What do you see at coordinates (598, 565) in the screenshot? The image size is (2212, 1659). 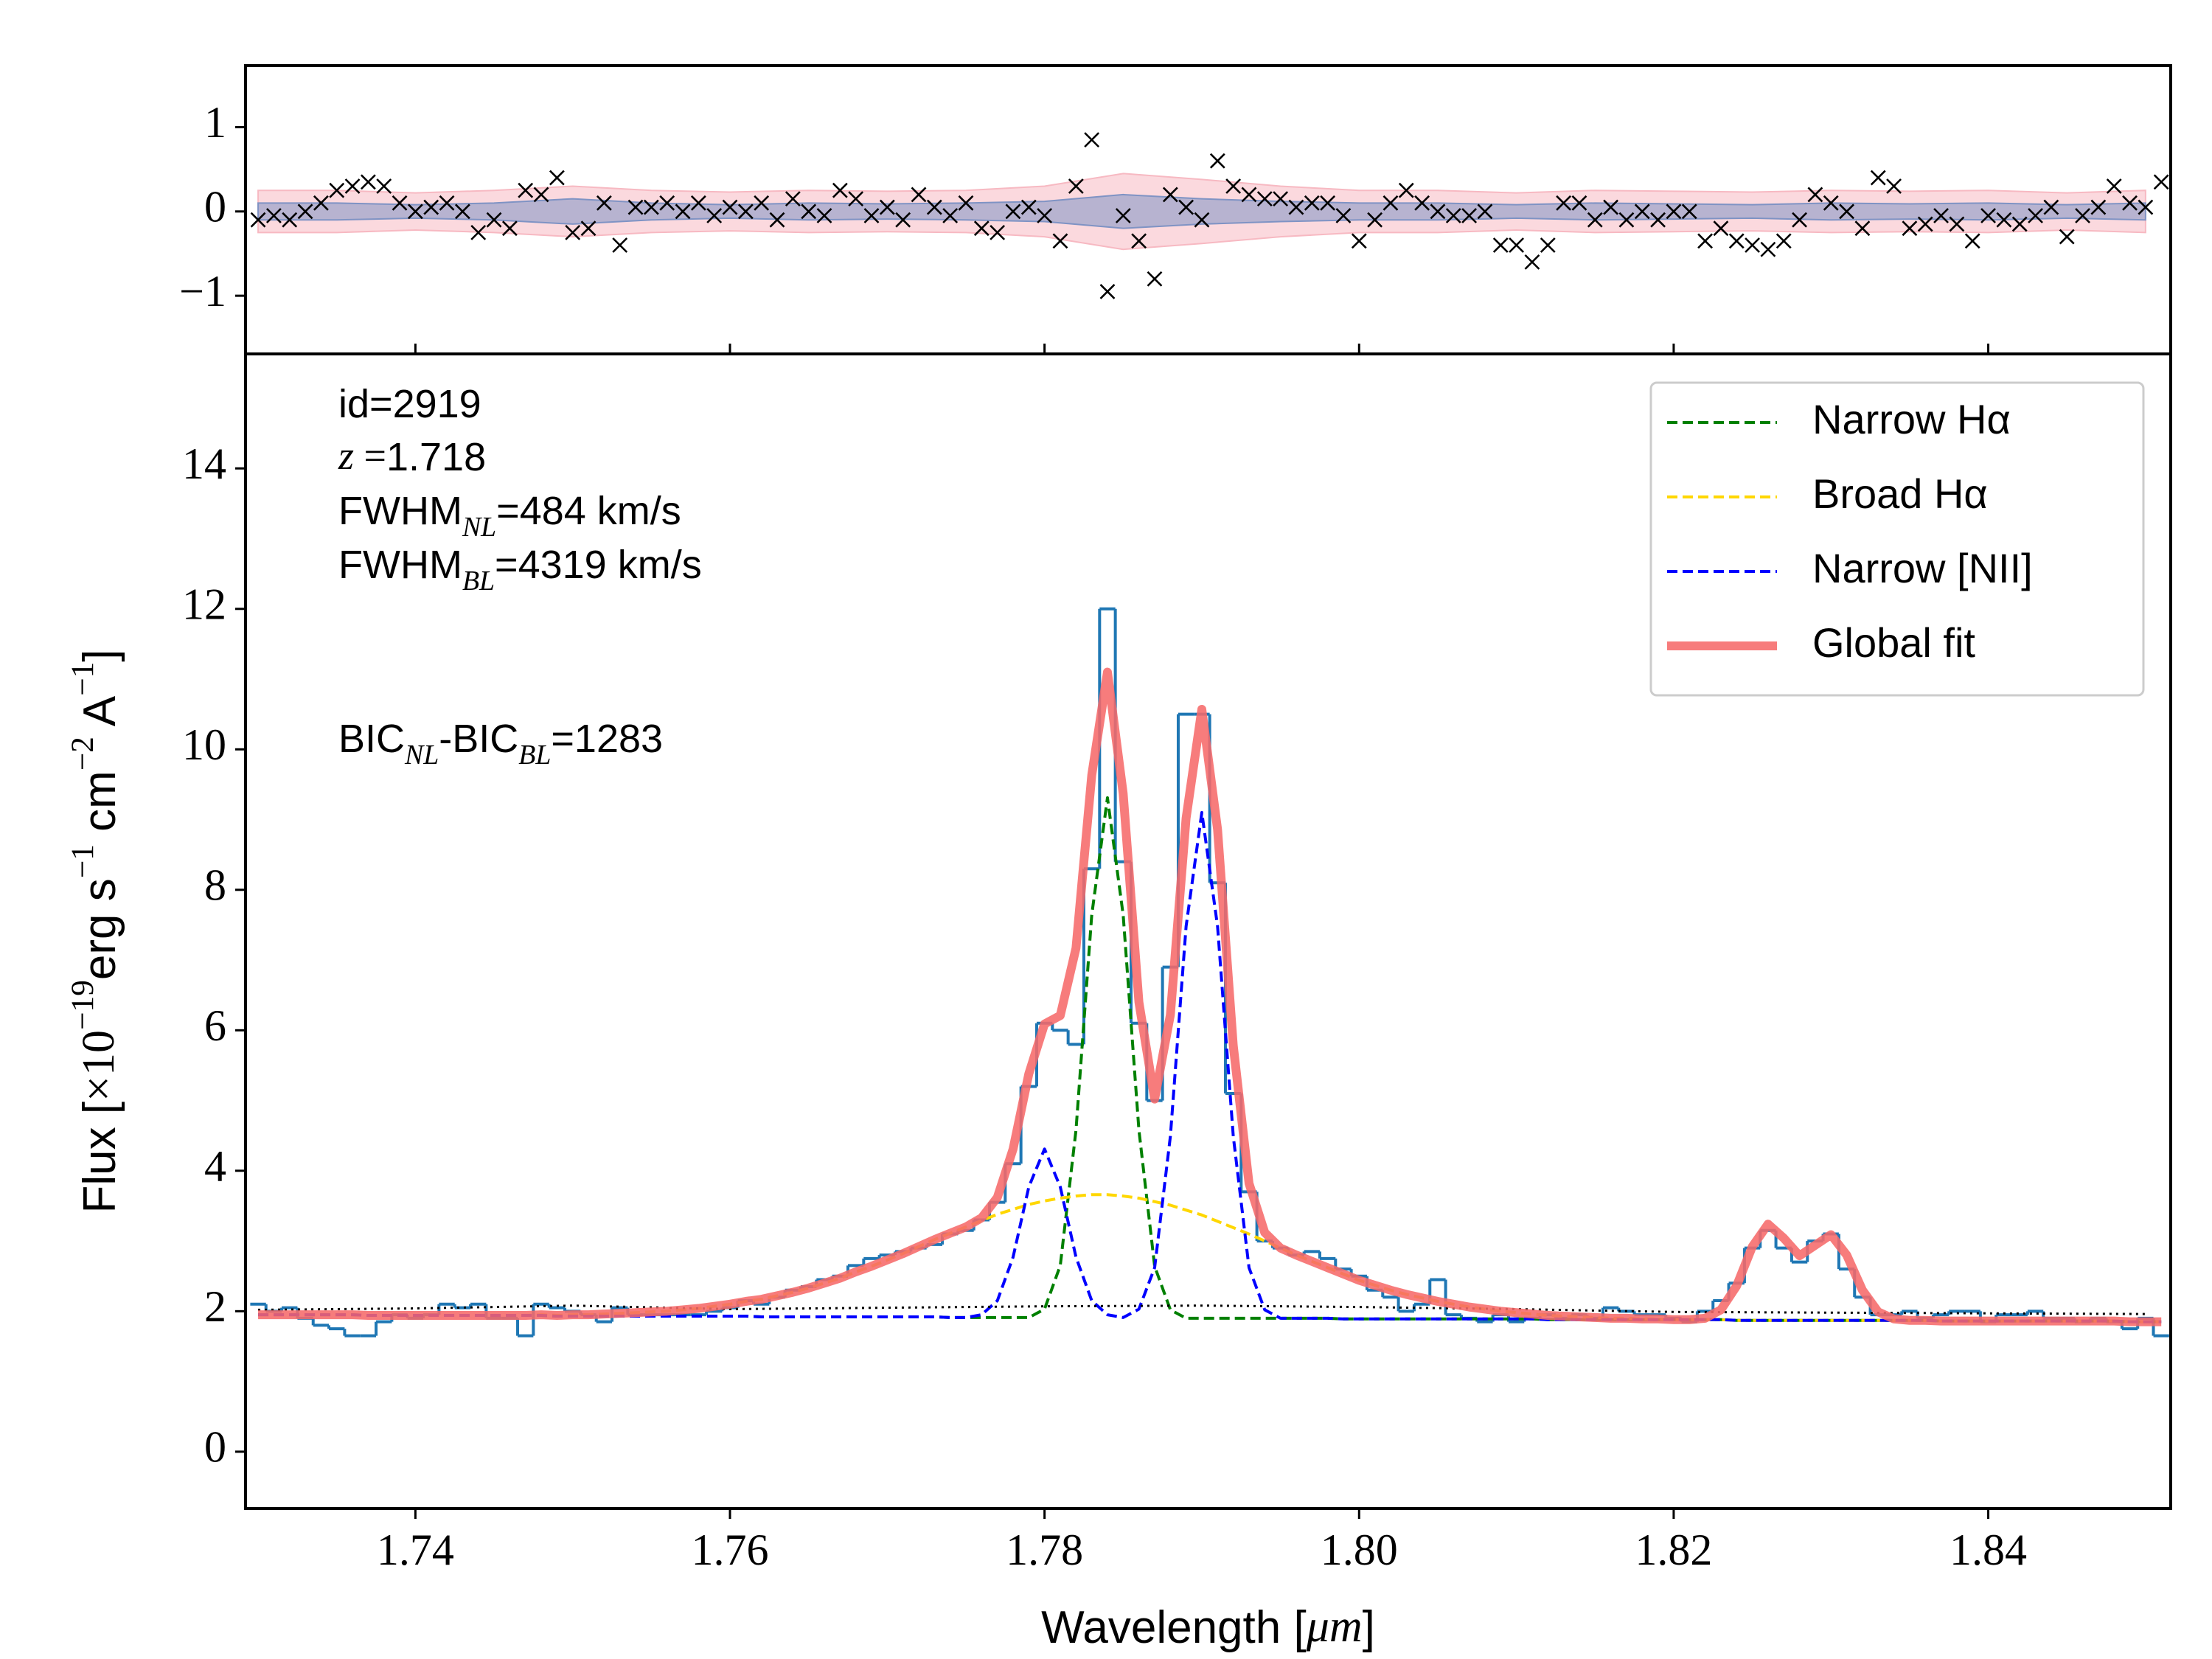 I see `text-segment: =4319 km/s` at bounding box center [598, 565].